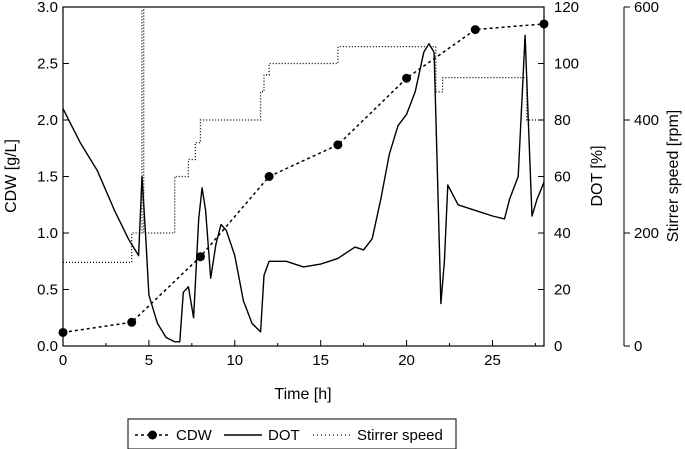 The image size is (685, 449). I want to click on right-outer-tick-label: 400, so click(646, 120).